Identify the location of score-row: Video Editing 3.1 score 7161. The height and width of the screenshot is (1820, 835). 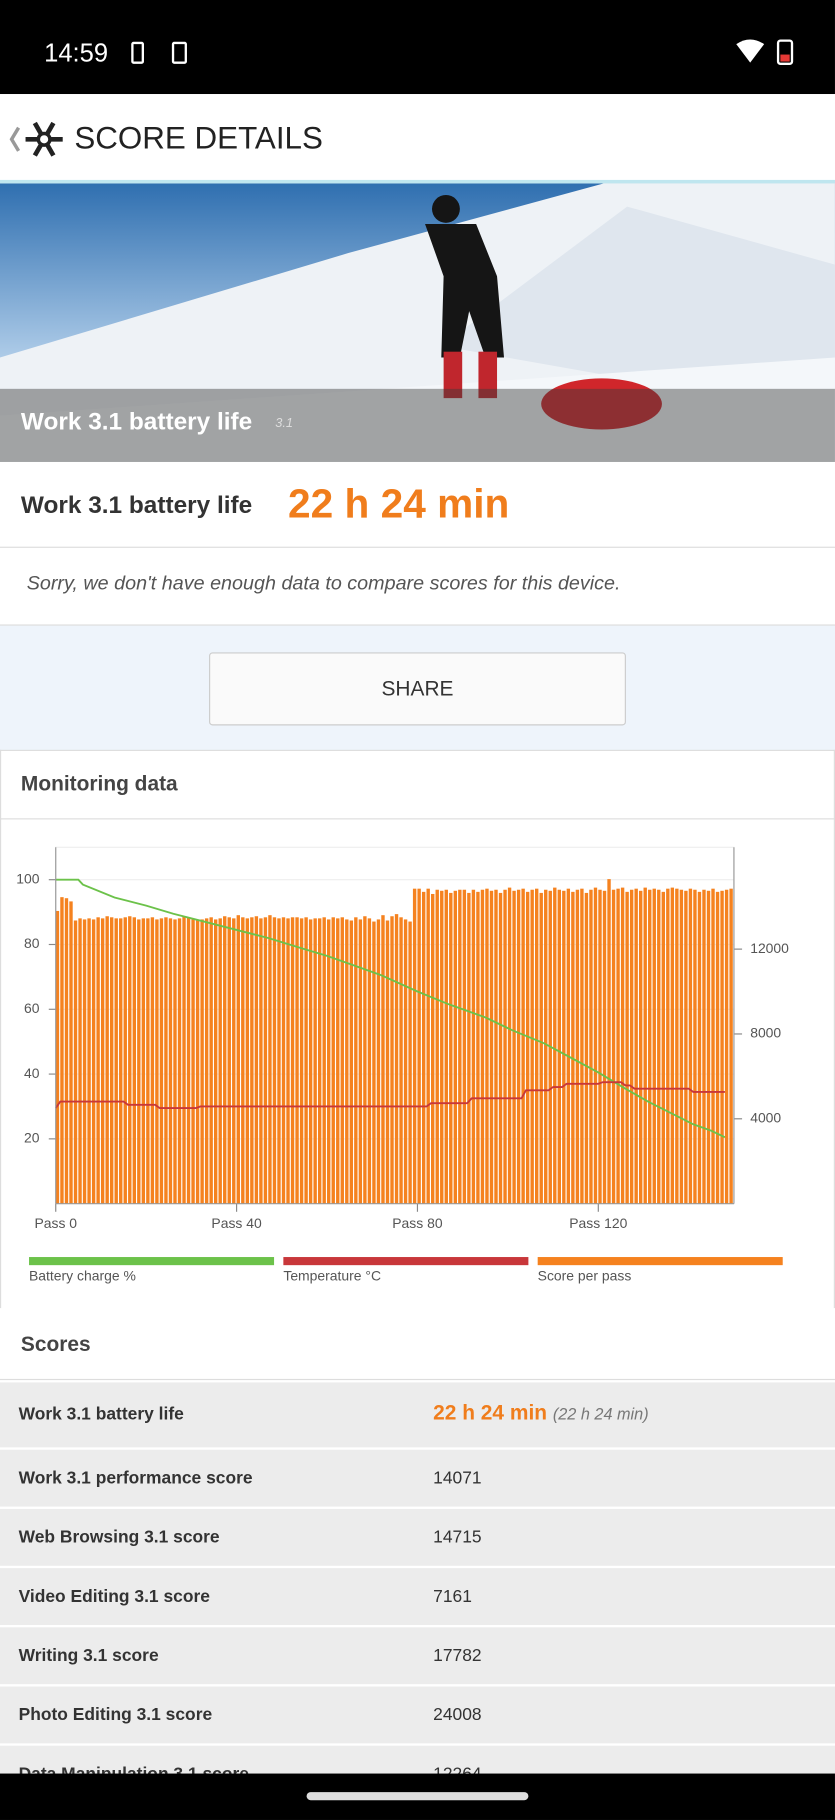
(417, 1596).